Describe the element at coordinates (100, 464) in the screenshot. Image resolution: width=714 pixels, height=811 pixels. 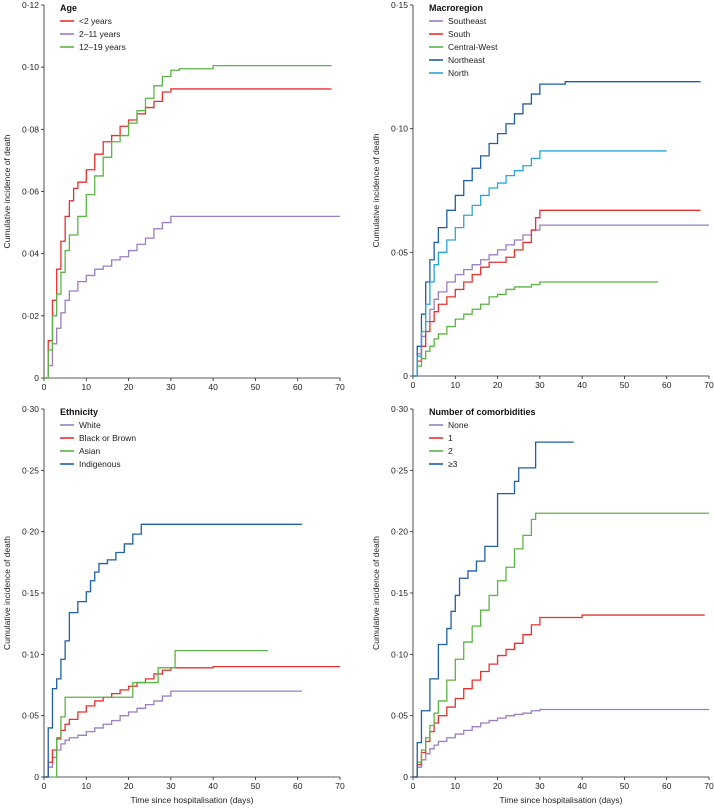
I see `legend-label: Indigenous` at that location.